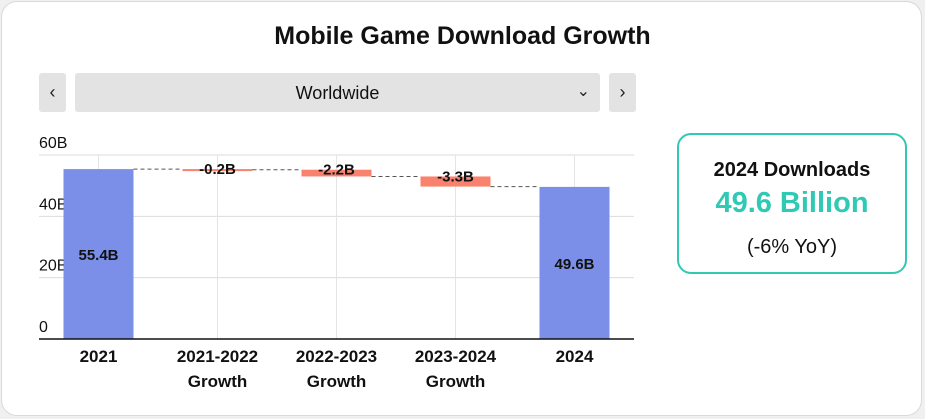 This screenshot has width=925, height=419. Describe the element at coordinates (456, 356) in the screenshot. I see `x-tick-label: 2023-2024` at that location.